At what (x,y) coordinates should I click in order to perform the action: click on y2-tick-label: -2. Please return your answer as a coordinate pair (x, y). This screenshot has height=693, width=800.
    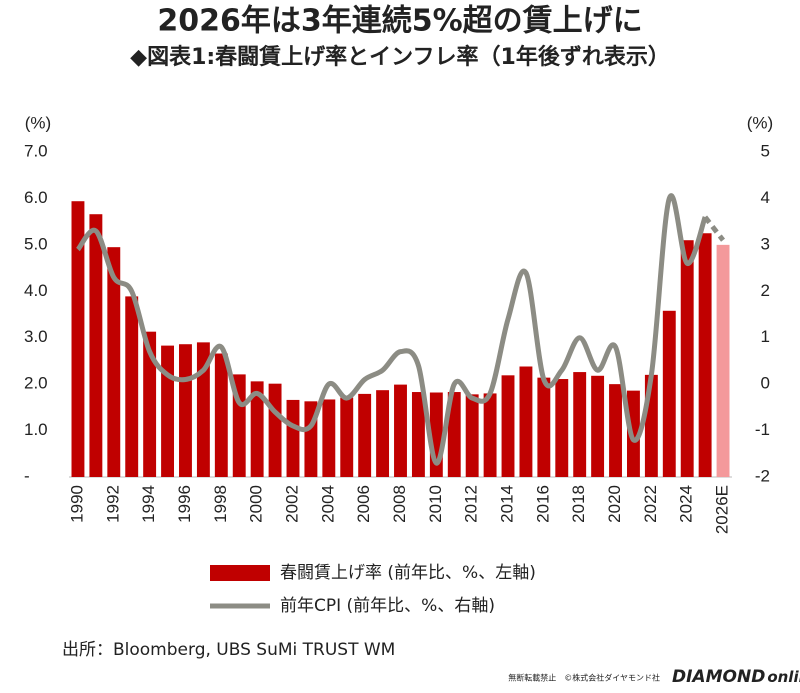
    Looking at the image, I should click on (762, 475).